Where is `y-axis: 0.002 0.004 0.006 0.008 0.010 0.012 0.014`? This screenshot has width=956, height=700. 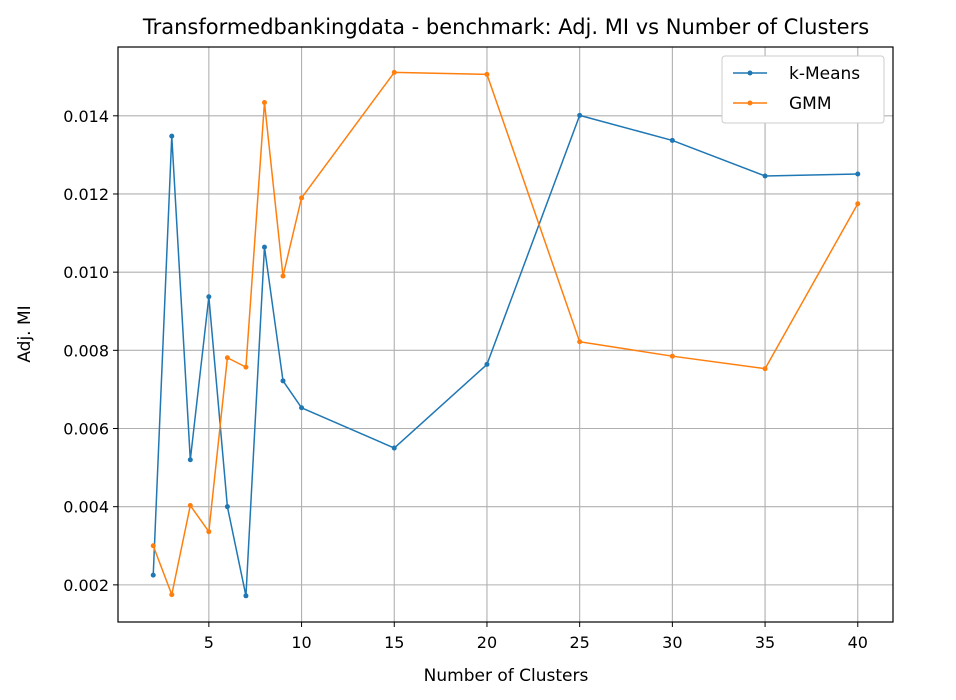
y-axis: 0.002 0.004 0.006 0.008 0.010 0.012 0.014 is located at coordinates (90, 351).